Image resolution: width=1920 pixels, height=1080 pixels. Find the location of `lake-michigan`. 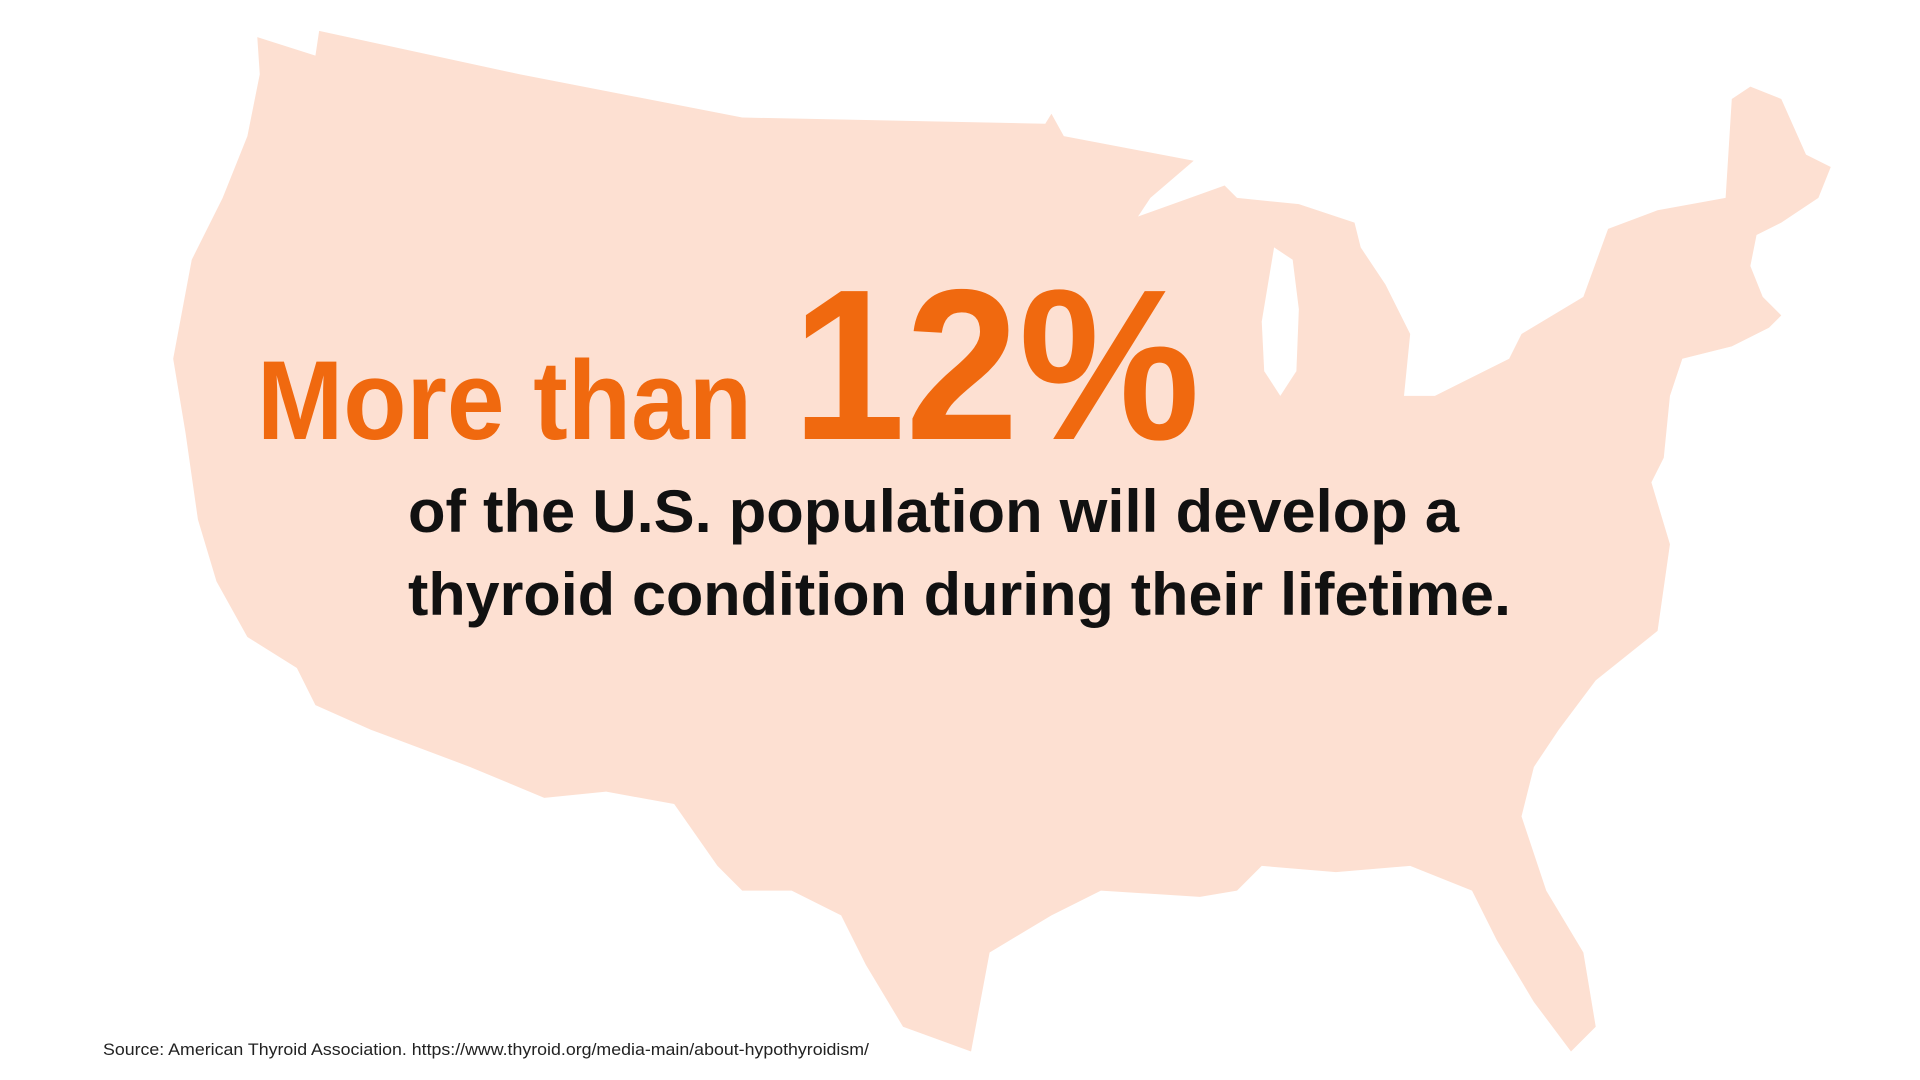

lake-michigan is located at coordinates (1280, 321).